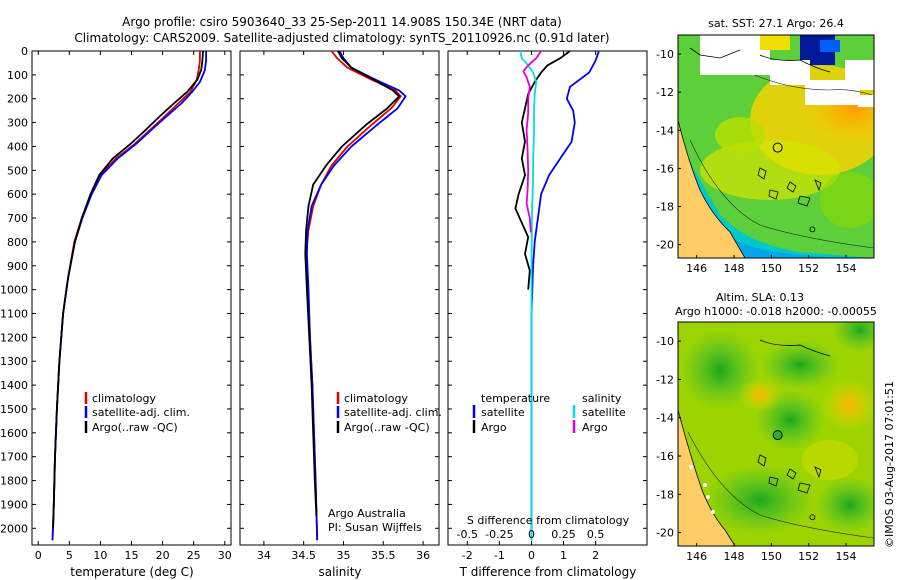 Image resolution: width=900 pixels, height=580 pixels. What do you see at coordinates (548, 572) in the screenshot?
I see `difference-xlabel: T difference from climatology` at bounding box center [548, 572].